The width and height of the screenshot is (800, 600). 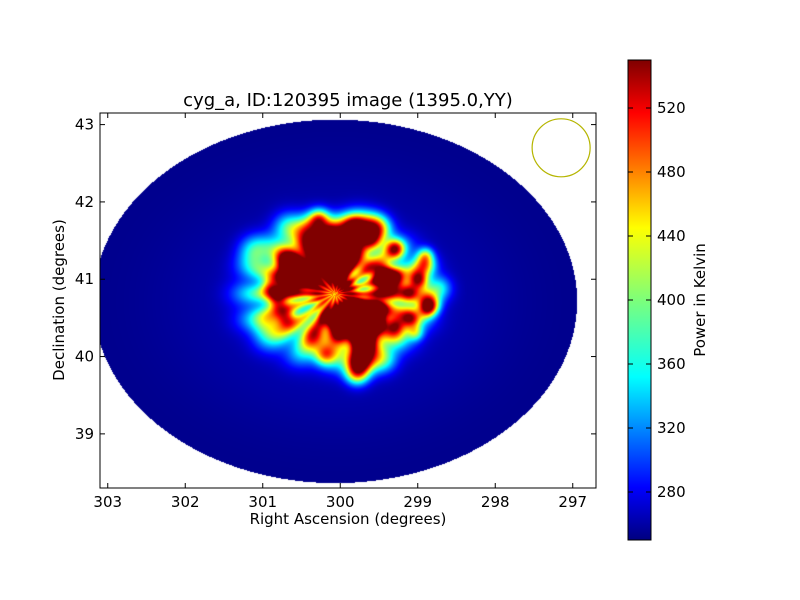 I want to click on x-tick-label: 301, so click(x=262, y=502).